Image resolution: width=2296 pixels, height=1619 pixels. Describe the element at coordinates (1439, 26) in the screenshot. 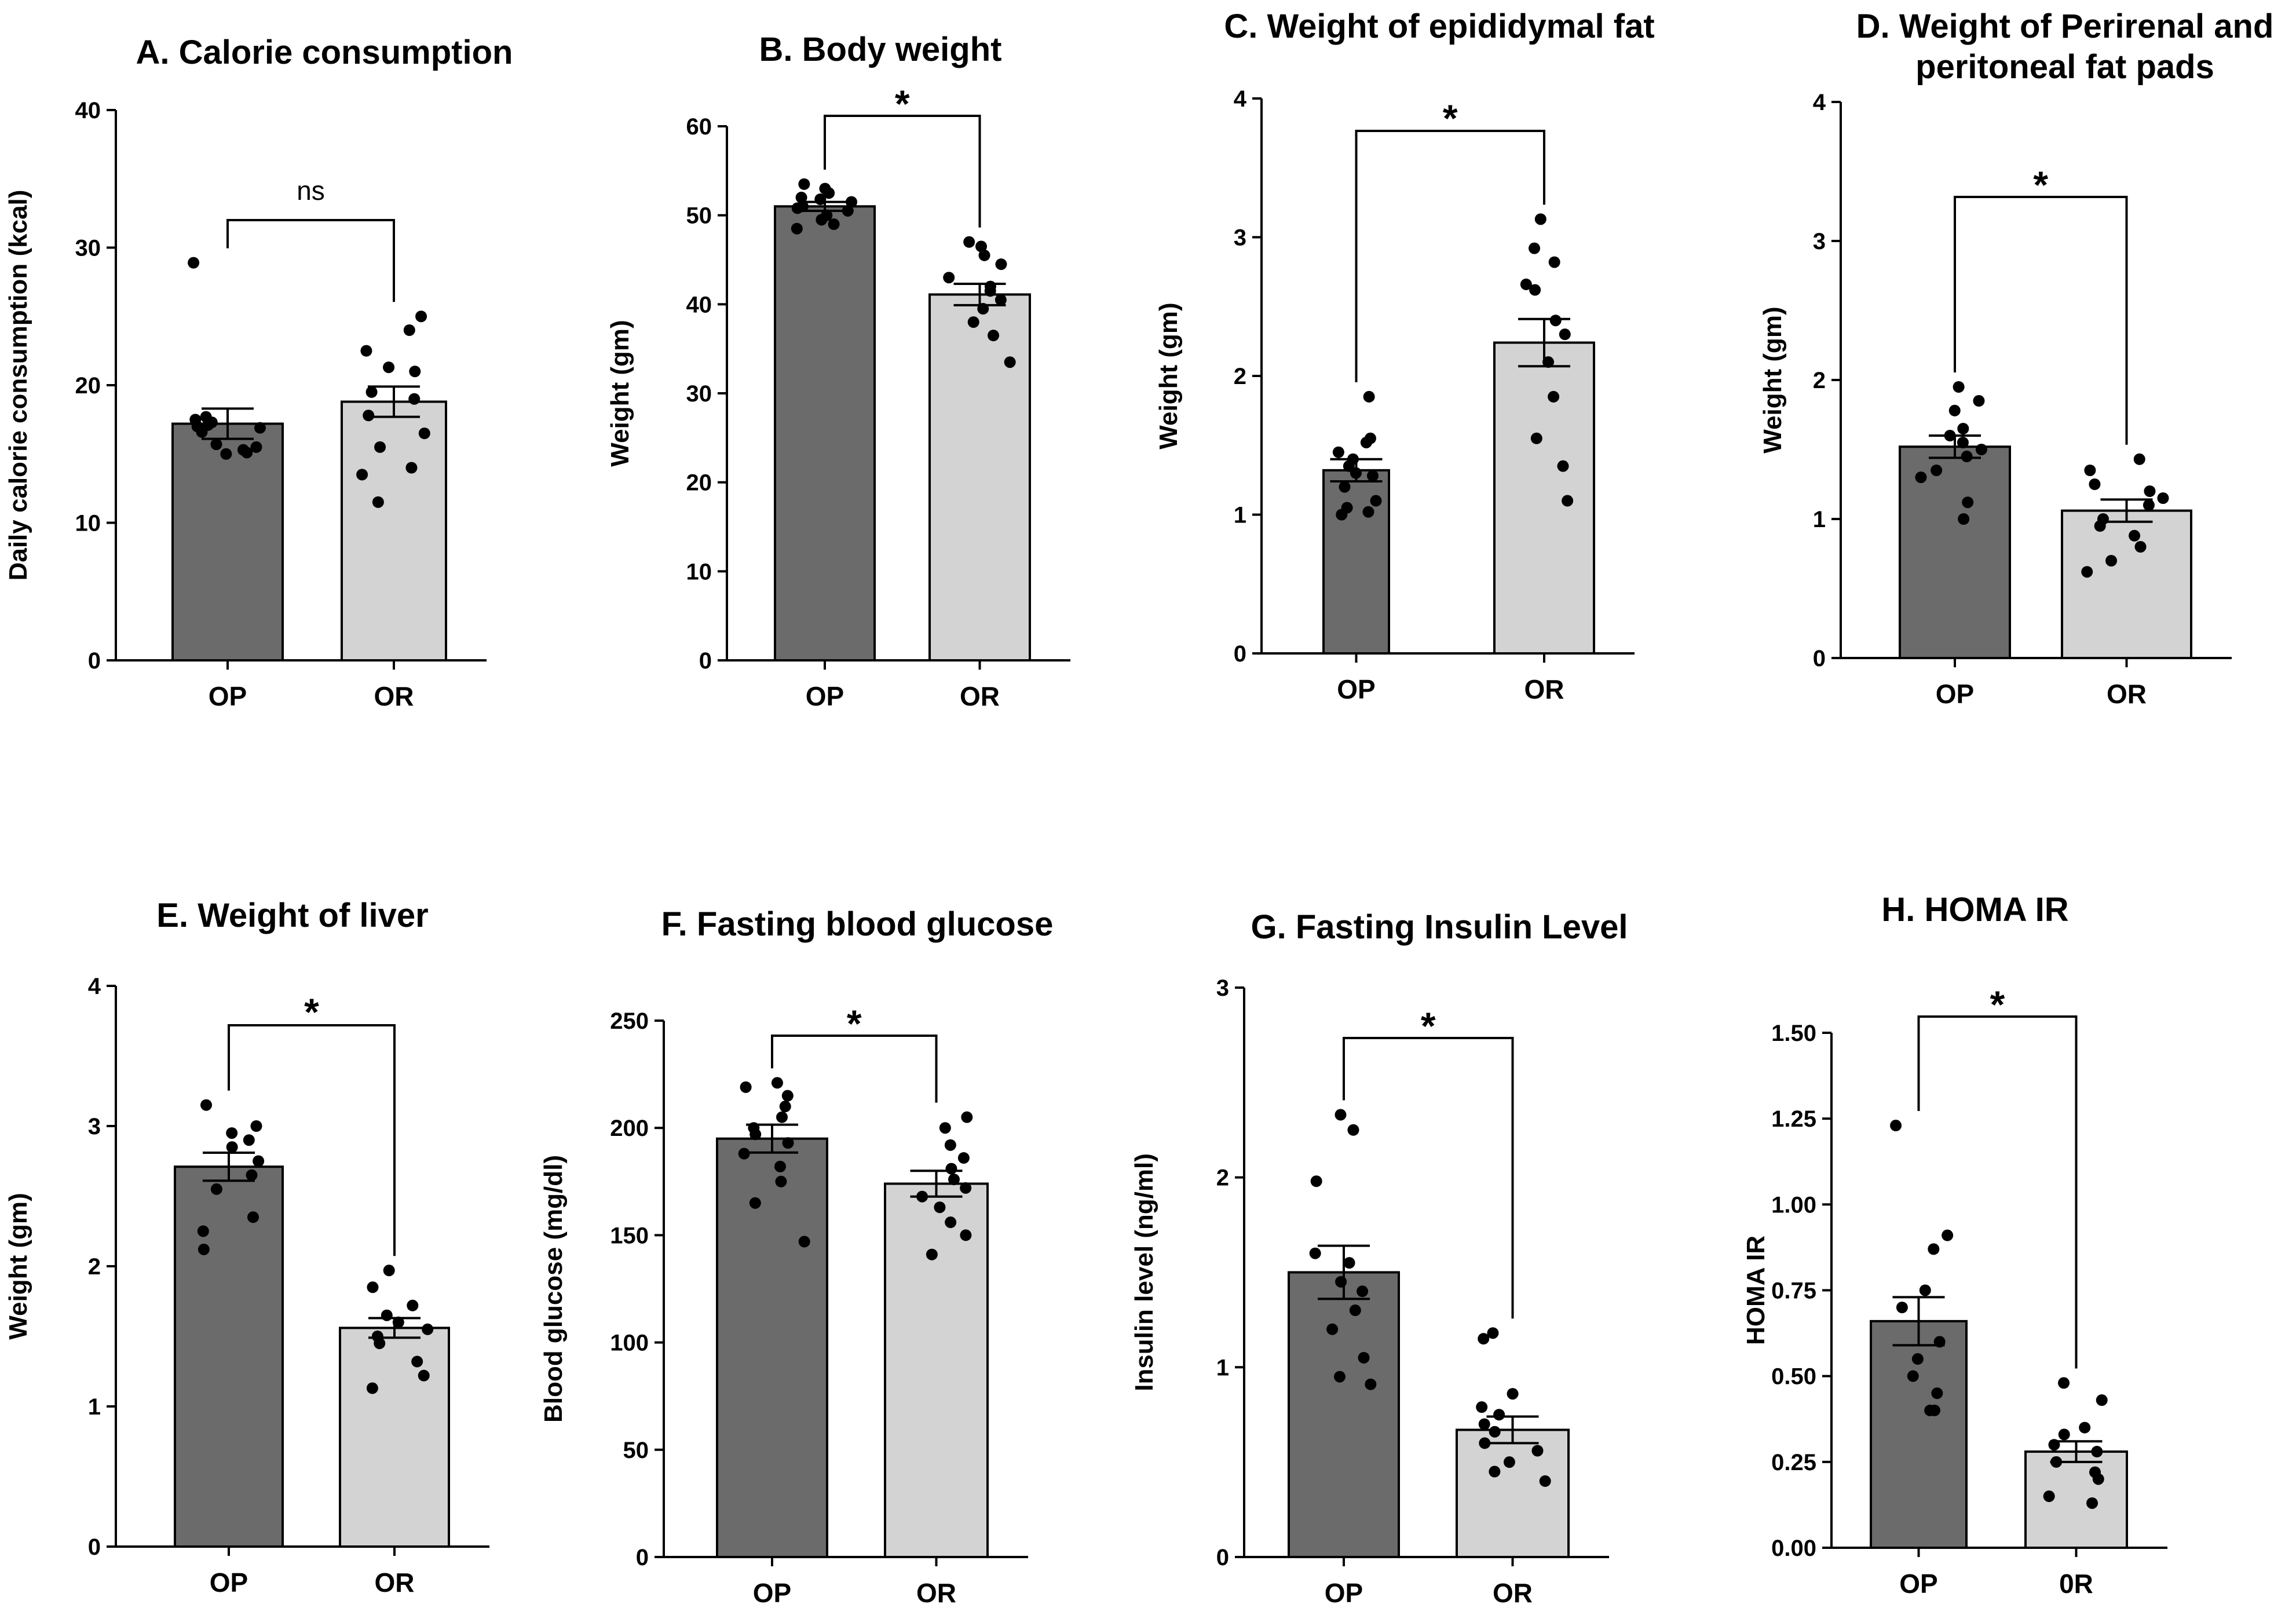

I see `chart-c-title: C. Weight of epididymal fat` at that location.